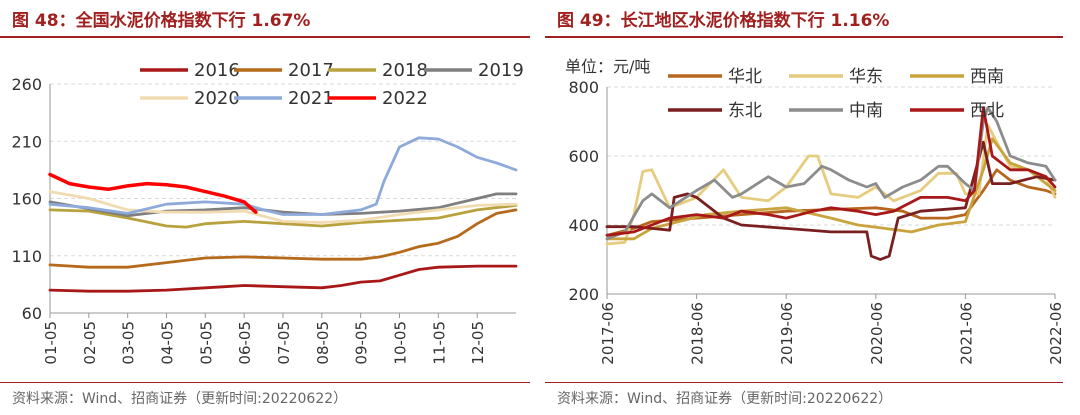 The image size is (1080, 415). Describe the element at coordinates (168, 343) in the screenshot. I see `x-tick-label: 04-05` at that location.